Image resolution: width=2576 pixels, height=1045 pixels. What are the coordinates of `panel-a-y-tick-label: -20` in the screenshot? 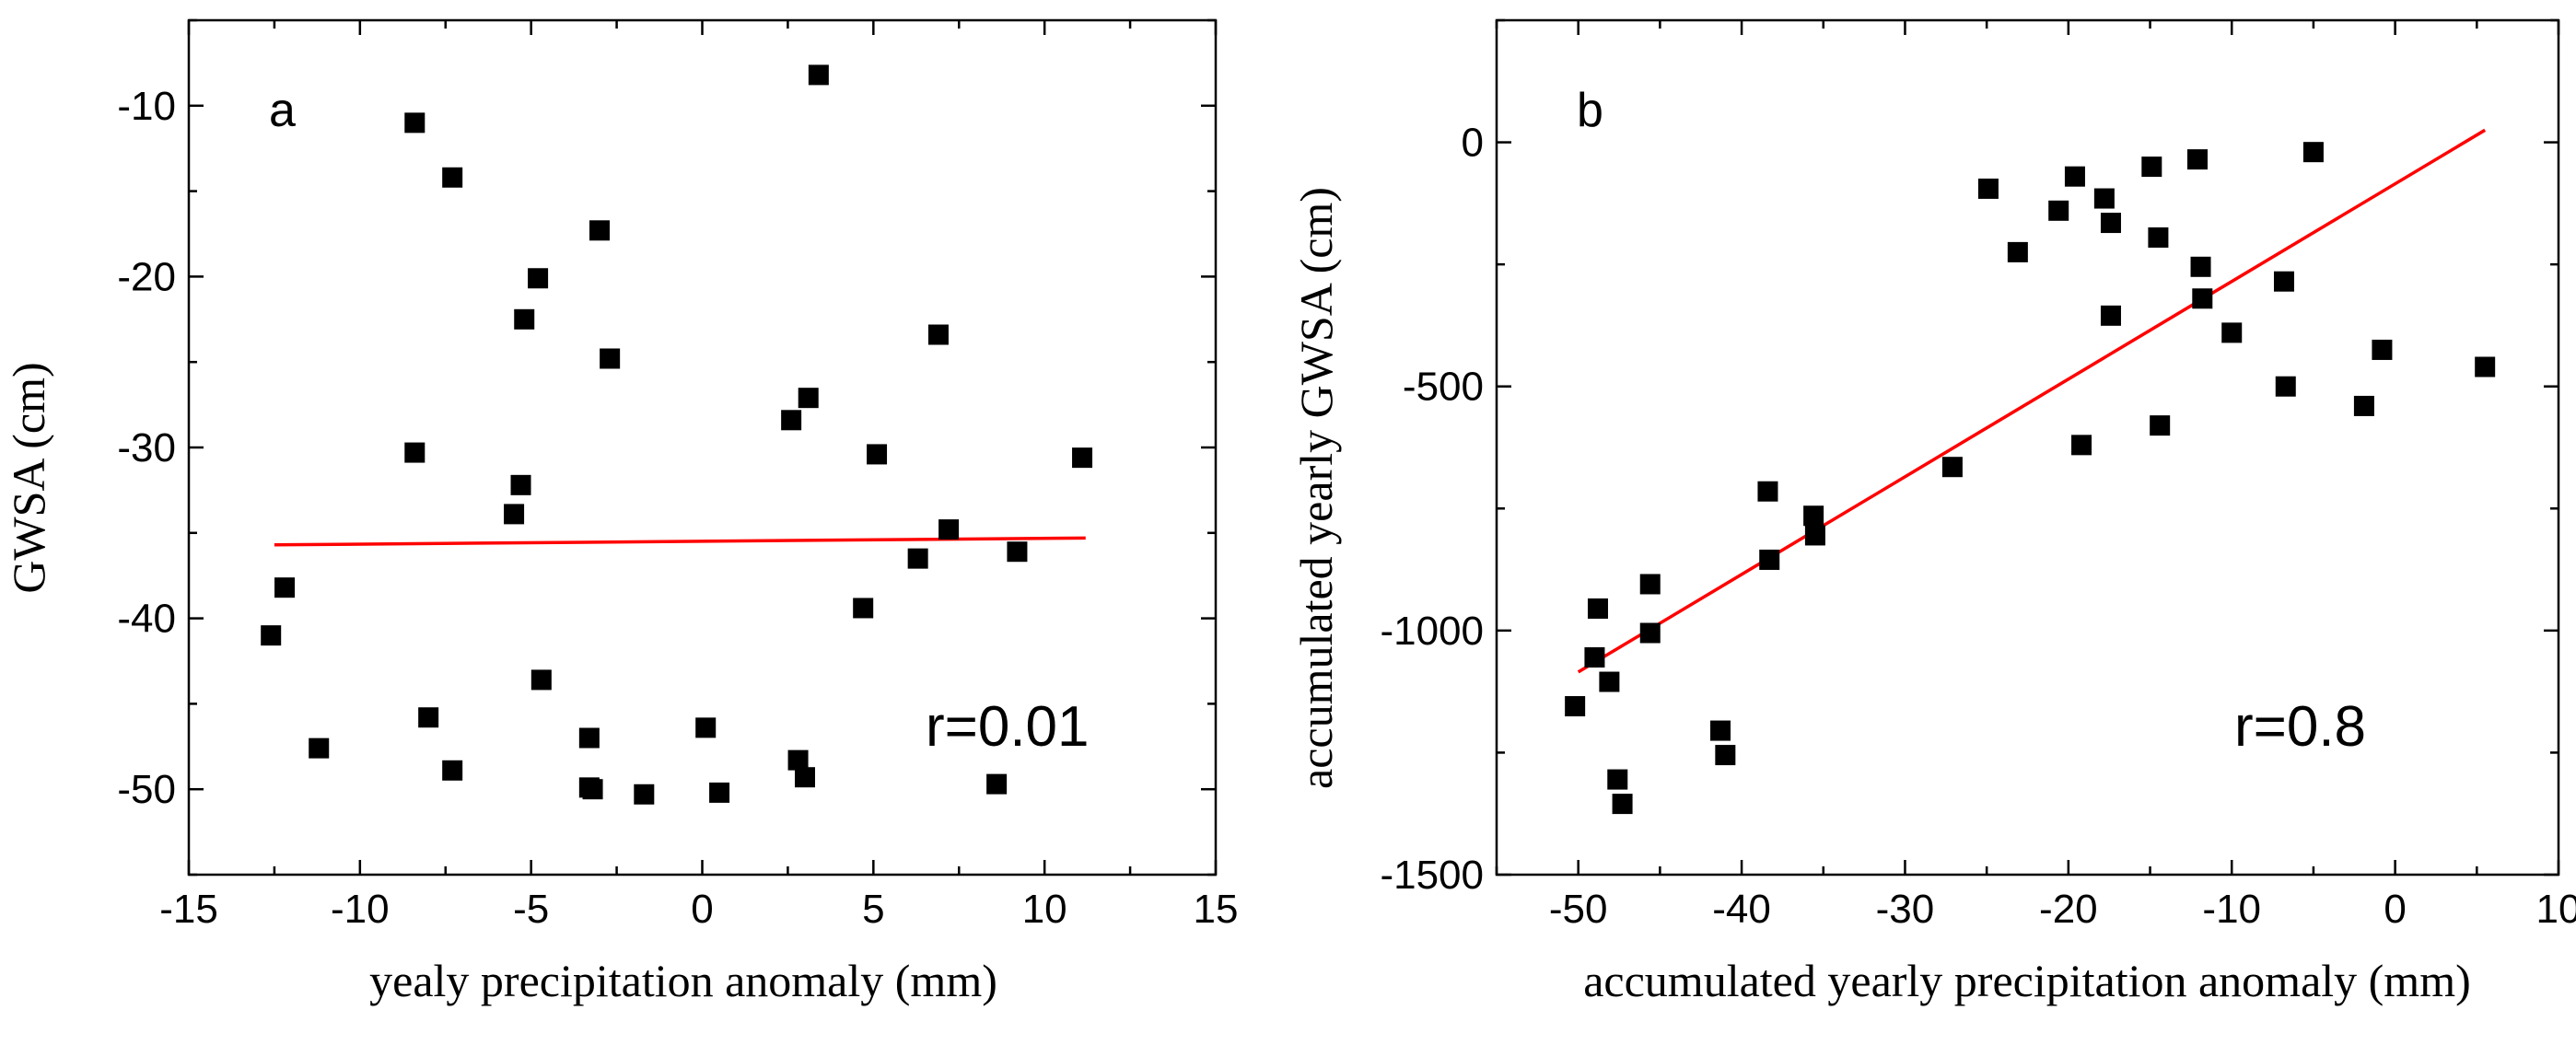 It's located at (146, 277).